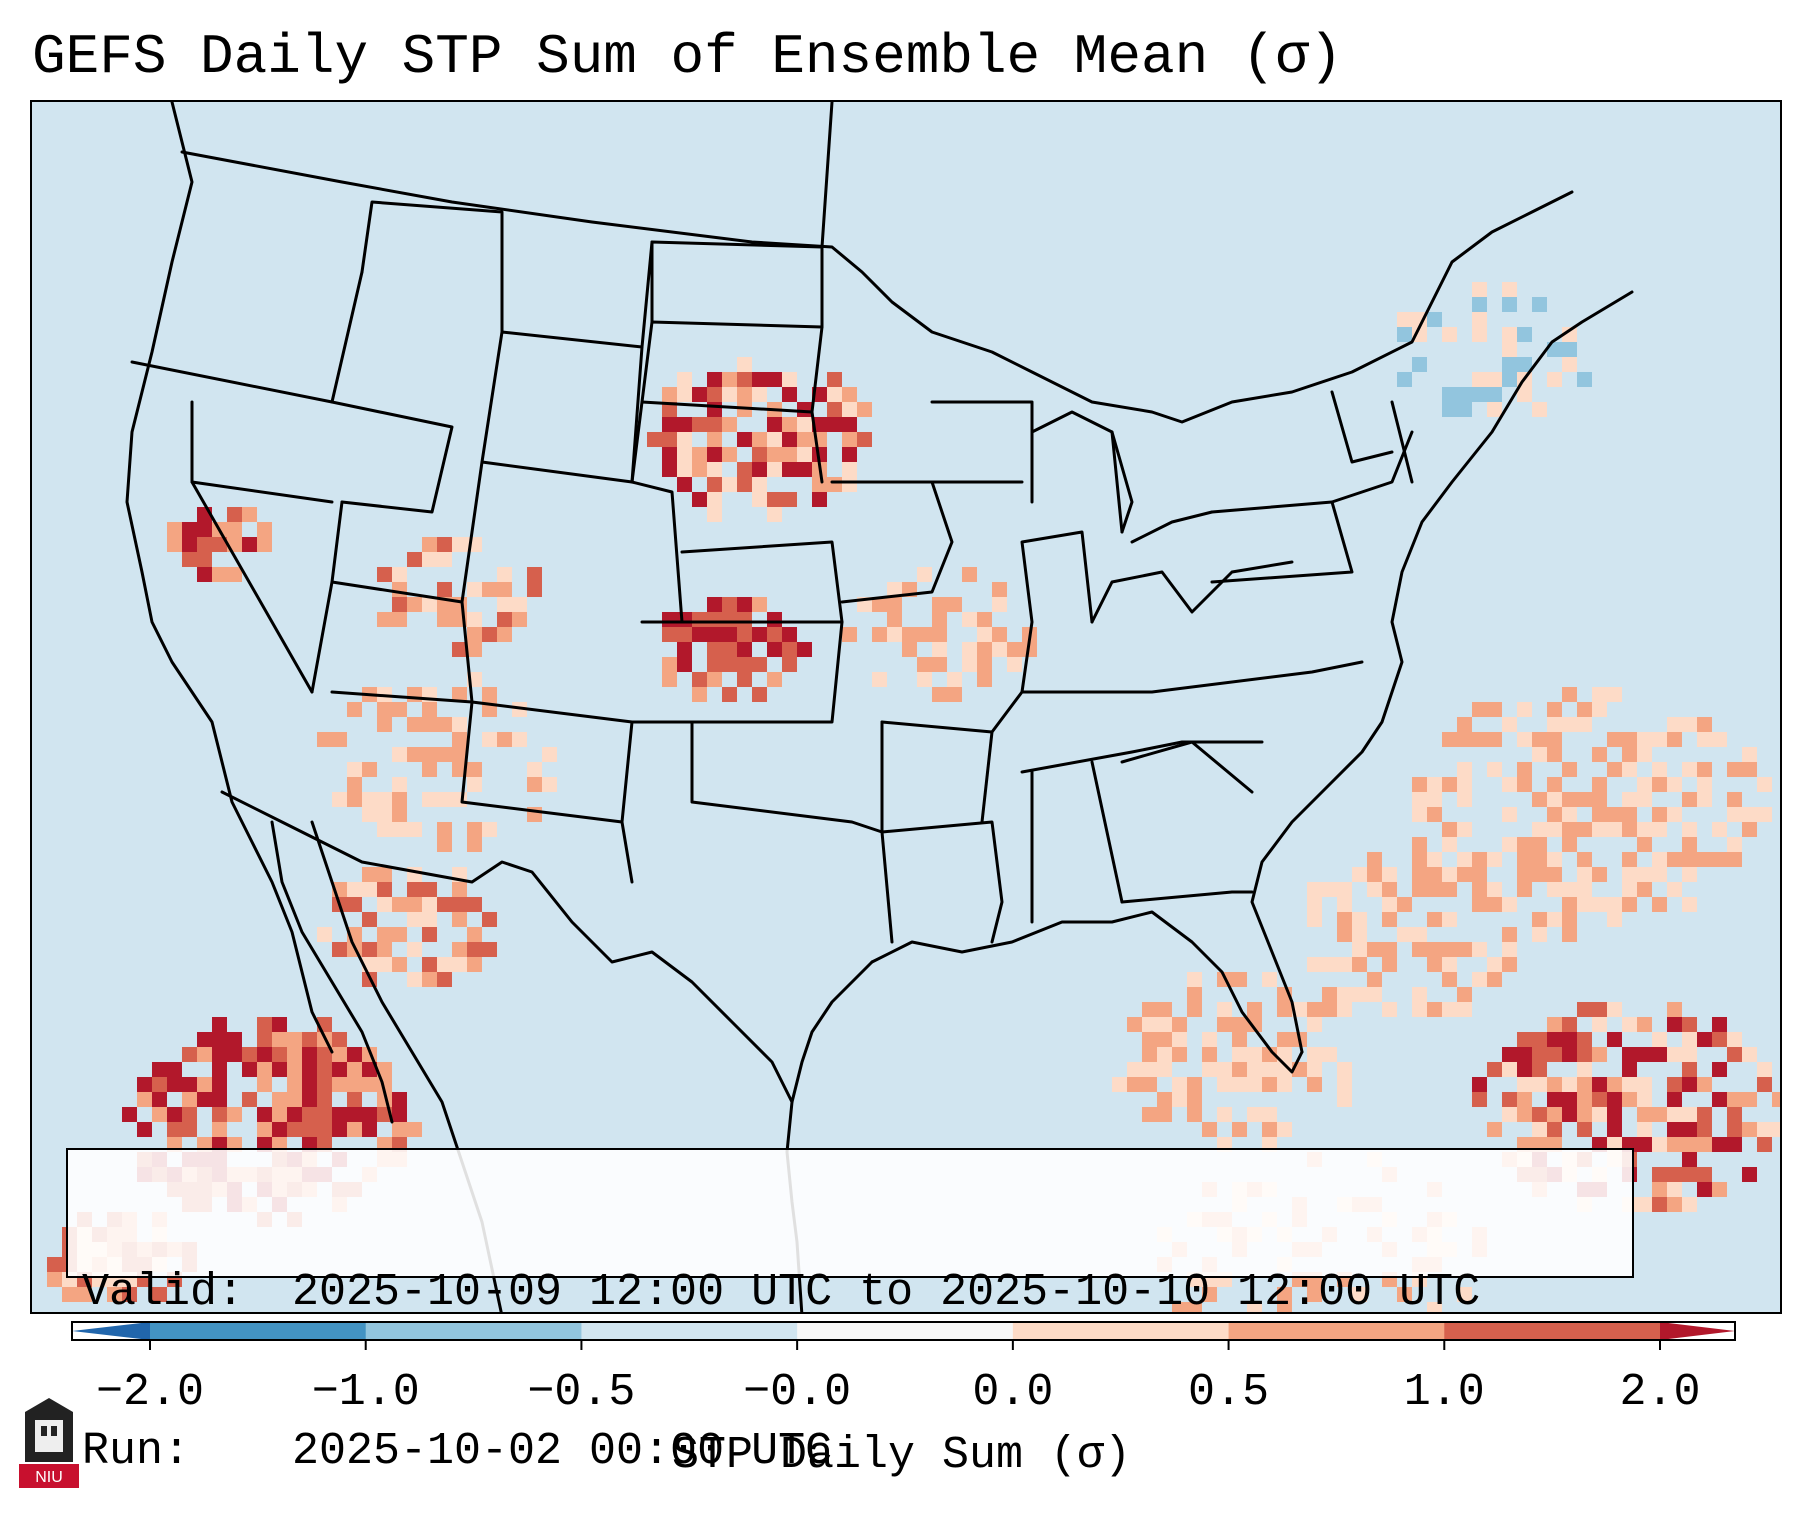  What do you see at coordinates (877, 287) in the screenshot?
I see `canada-border` at bounding box center [877, 287].